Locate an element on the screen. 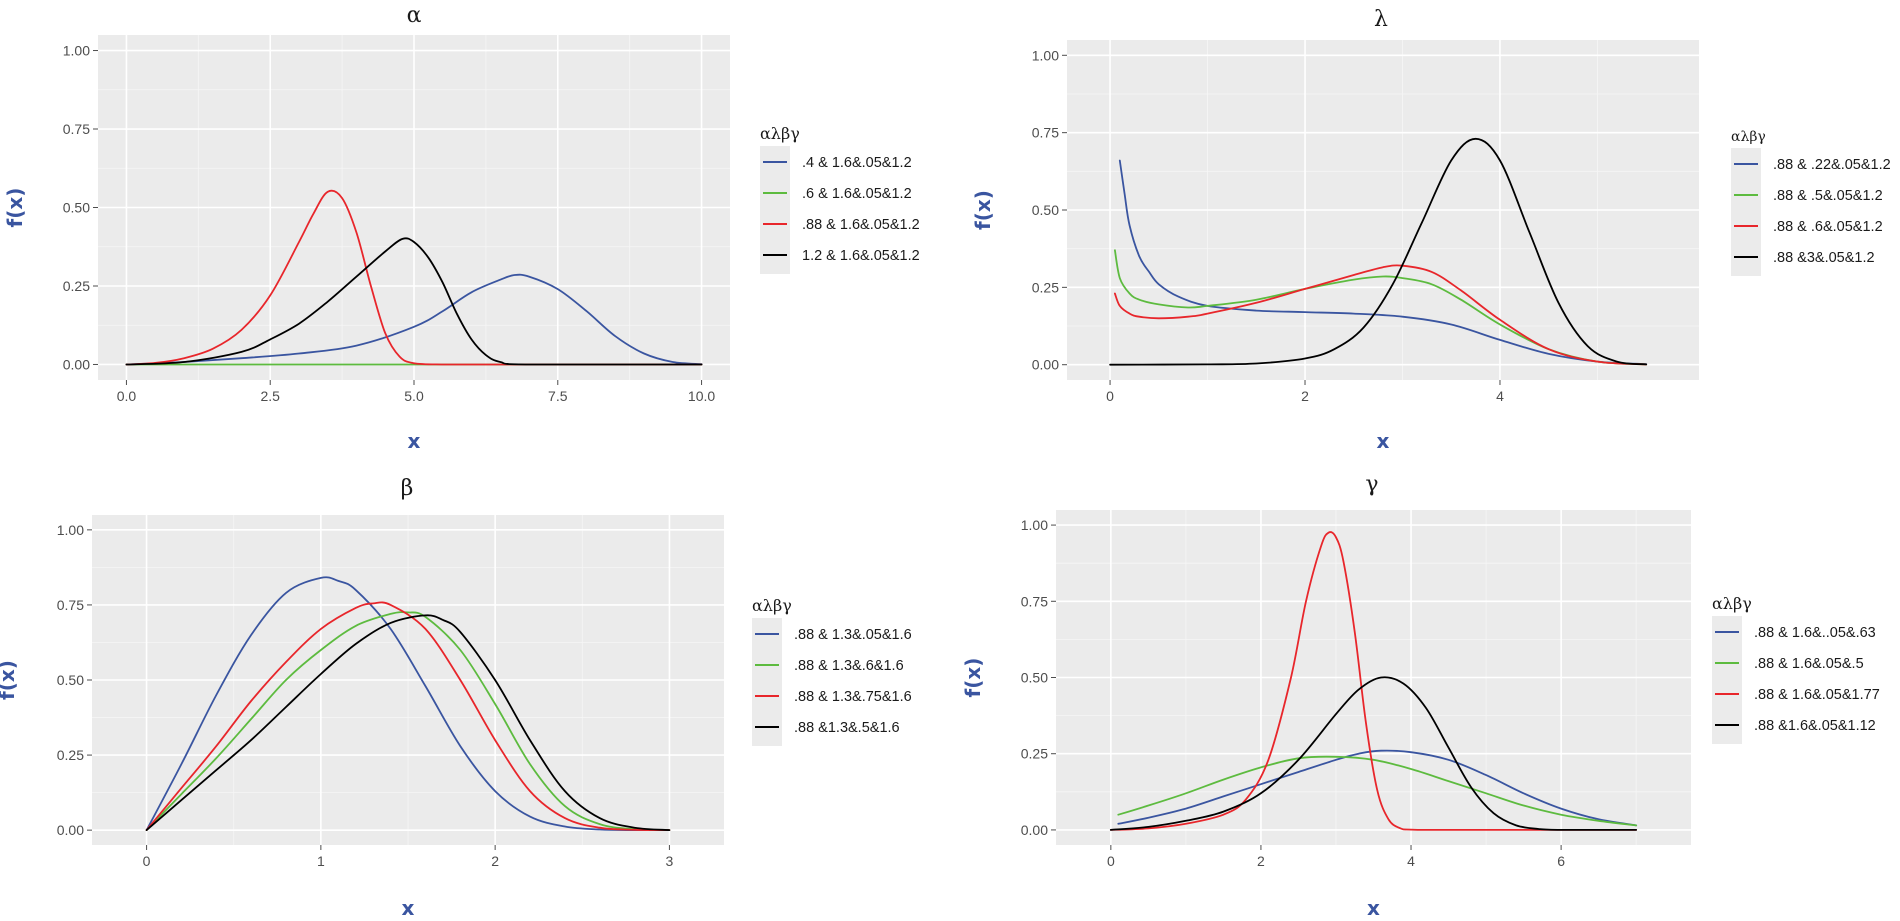 The width and height of the screenshot is (1900, 921). legend-label-1: .4 & 1.6&.05&1.2 is located at coordinates (857, 163).